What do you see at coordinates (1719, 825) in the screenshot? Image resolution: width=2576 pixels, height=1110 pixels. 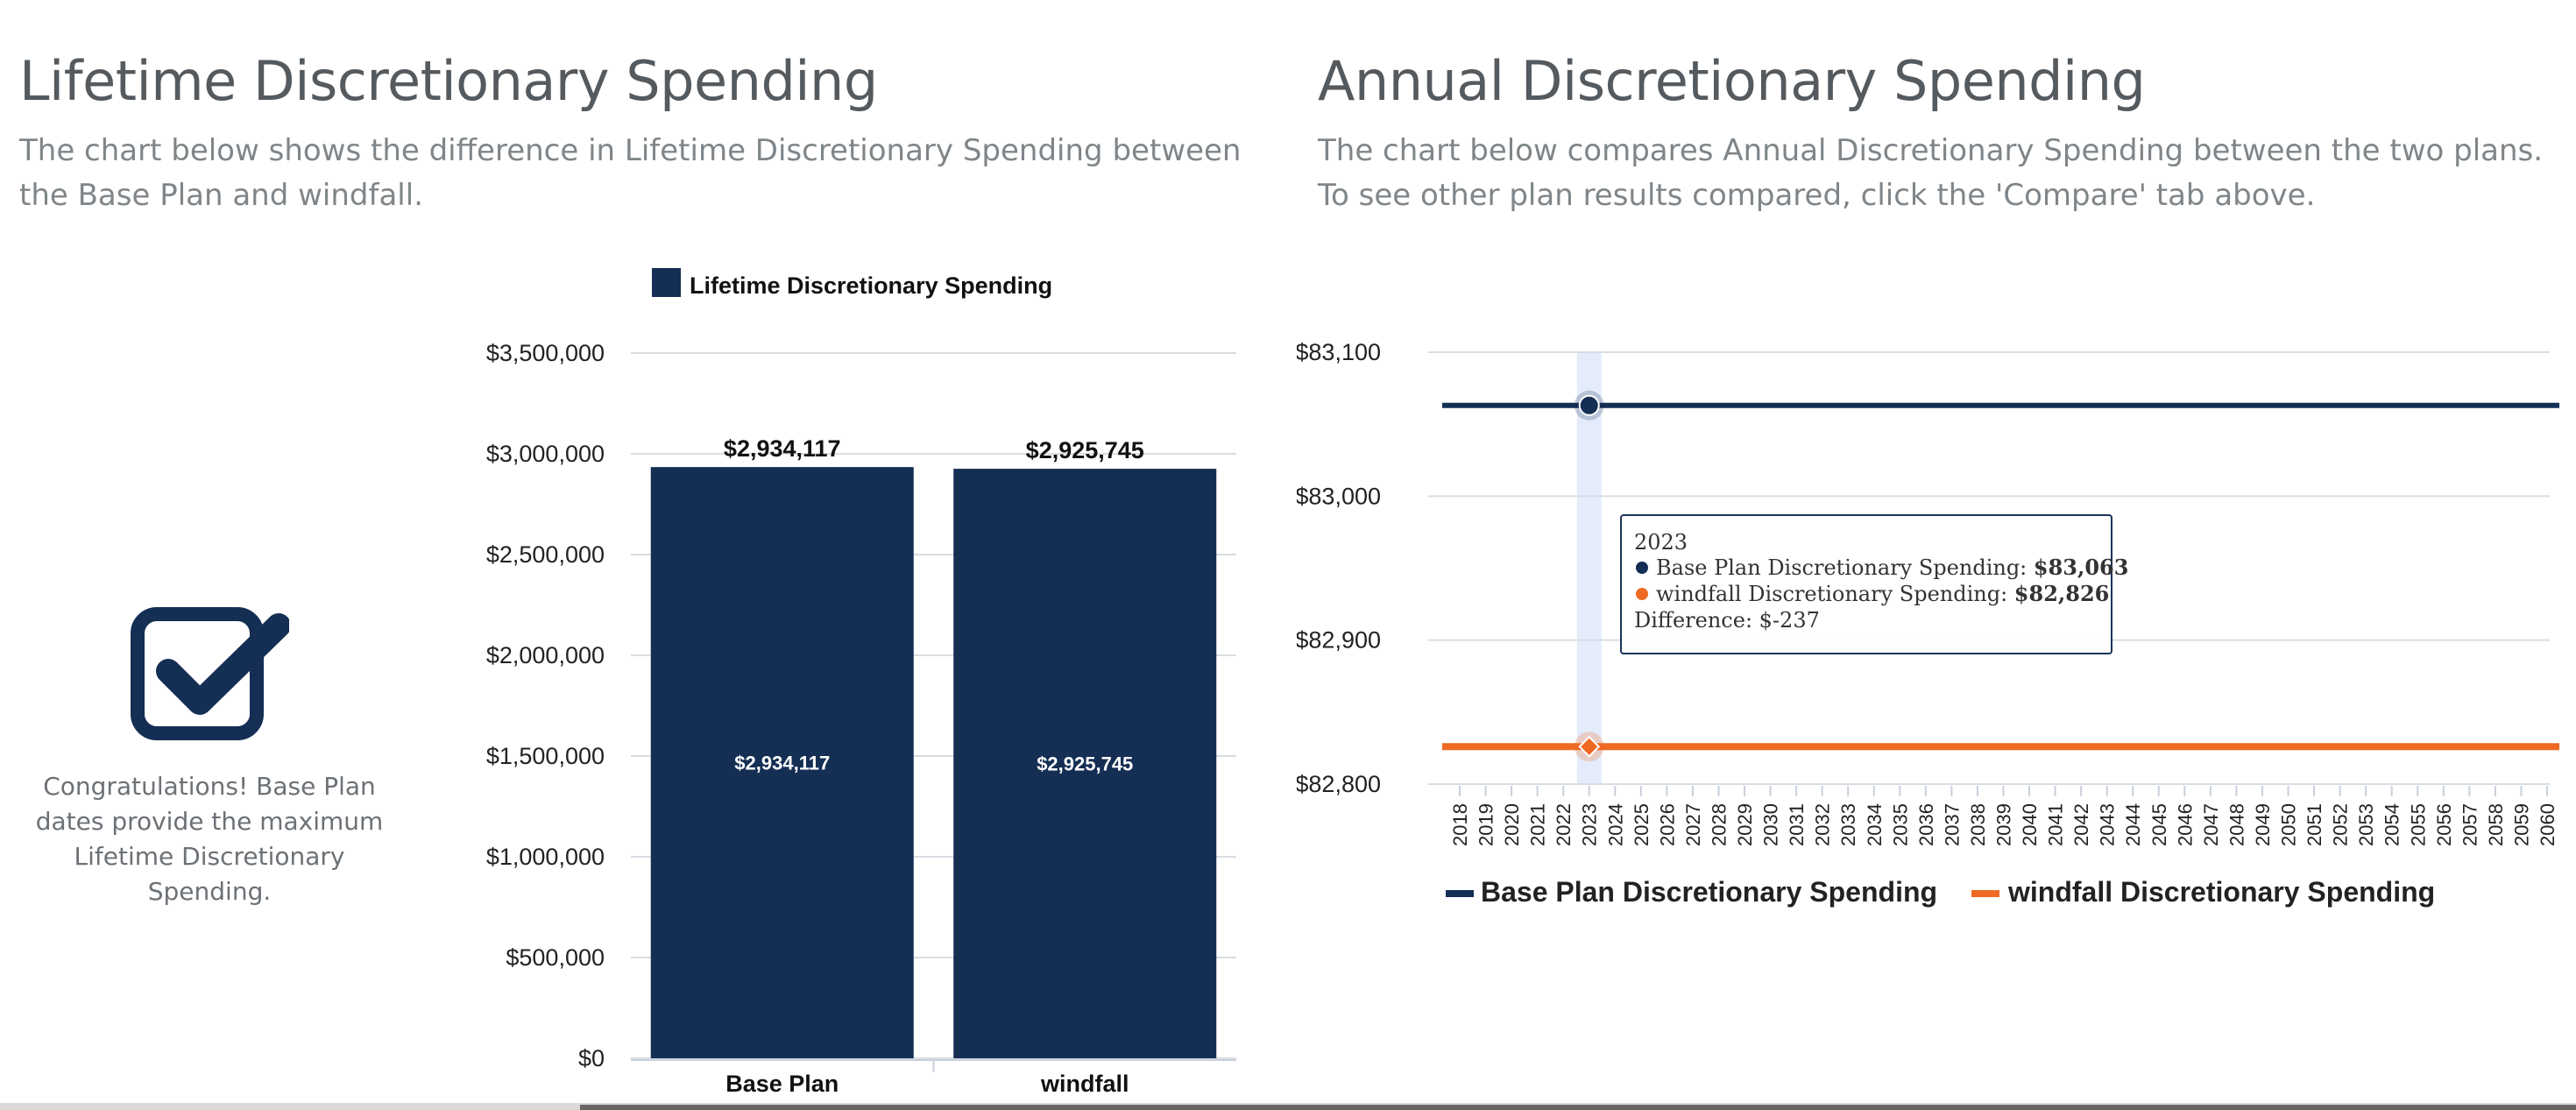 I see `line-xtick-label: 2028` at bounding box center [1719, 825].